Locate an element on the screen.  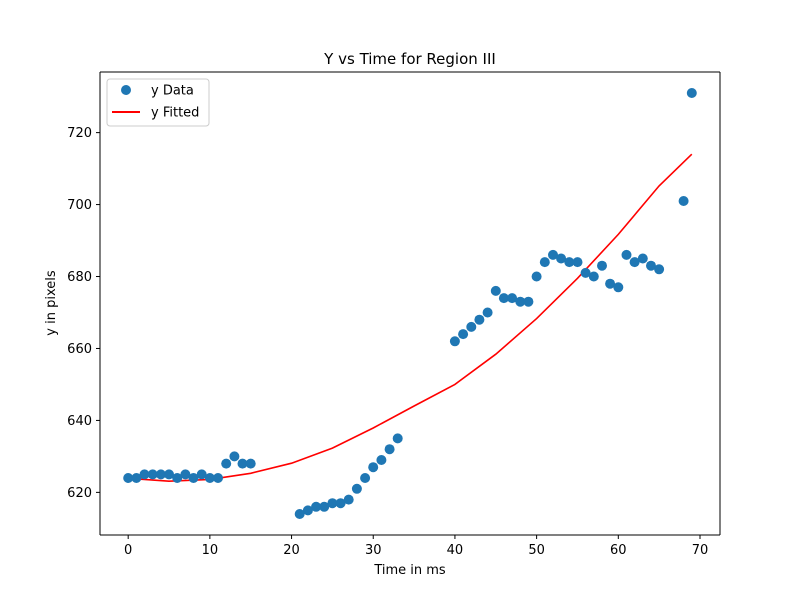
x-tick-label: 50 is located at coordinates (536, 550).